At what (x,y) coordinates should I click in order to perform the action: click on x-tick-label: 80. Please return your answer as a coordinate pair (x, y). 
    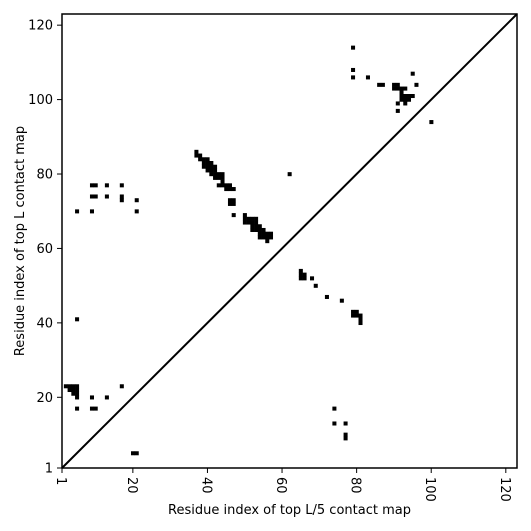
    Looking at the image, I should click on (355, 485).